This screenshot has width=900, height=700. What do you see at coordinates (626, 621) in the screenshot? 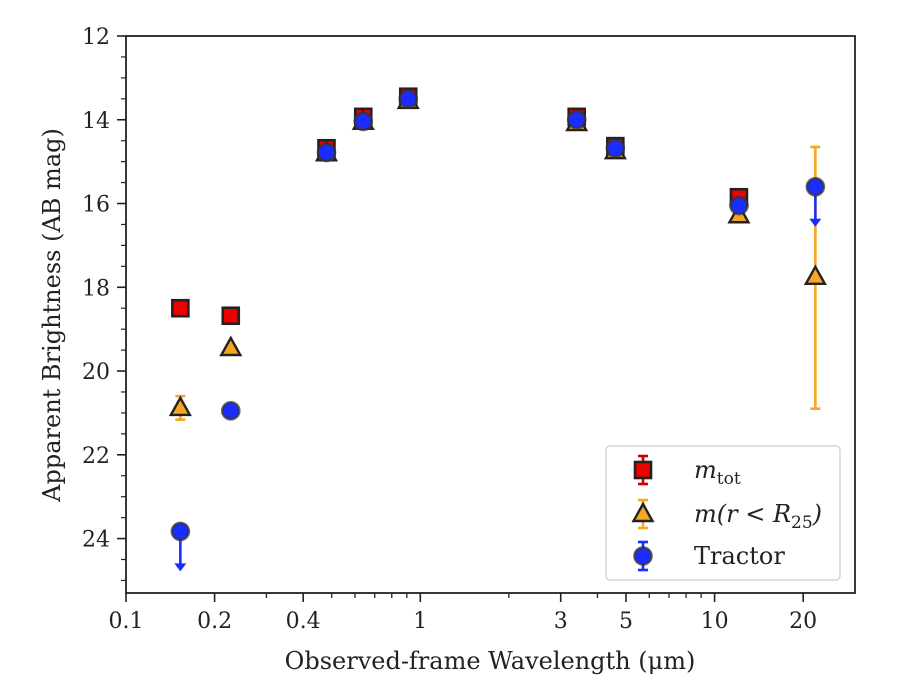
I see `x-tick-label: 5` at bounding box center [626, 621].